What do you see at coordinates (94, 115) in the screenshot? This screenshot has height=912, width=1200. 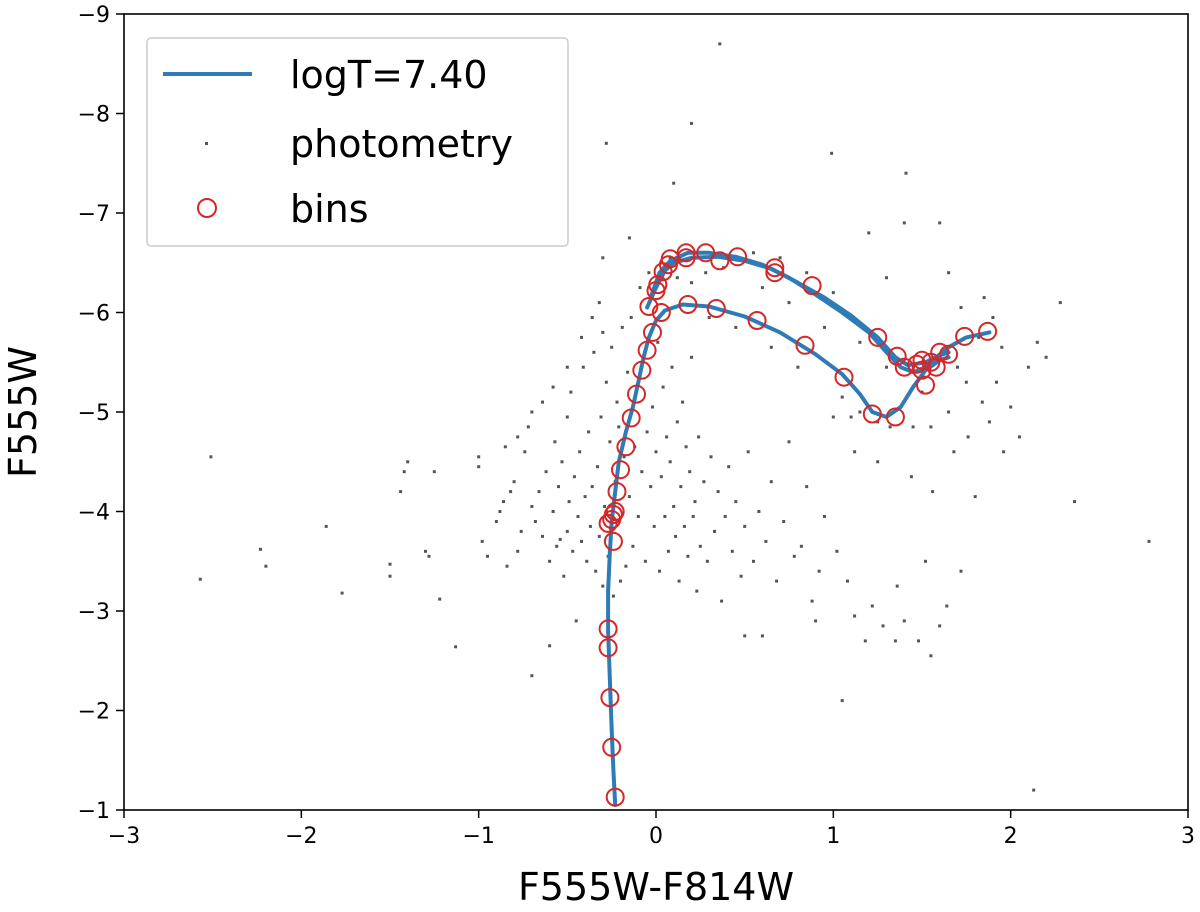 I see `y-tick-label: −8` at bounding box center [94, 115].